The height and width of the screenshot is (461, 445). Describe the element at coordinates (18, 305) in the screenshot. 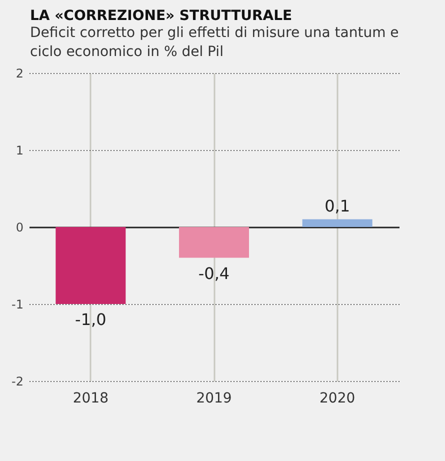

I see `y-tick-label: -1` at that location.